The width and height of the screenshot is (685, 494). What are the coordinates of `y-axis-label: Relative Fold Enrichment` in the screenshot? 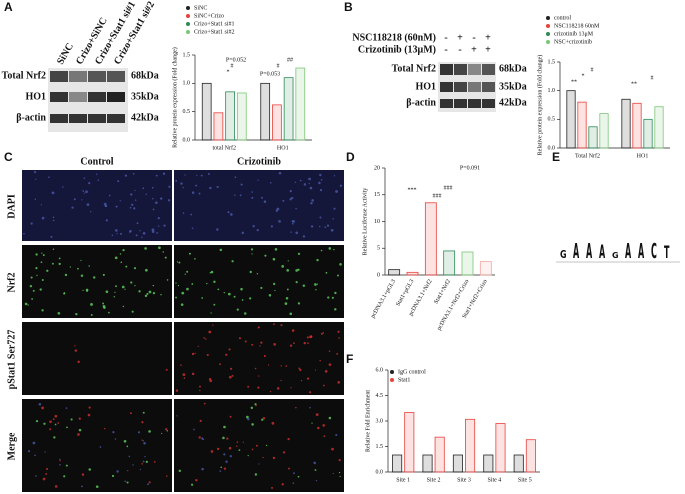 It's located at (368, 421).